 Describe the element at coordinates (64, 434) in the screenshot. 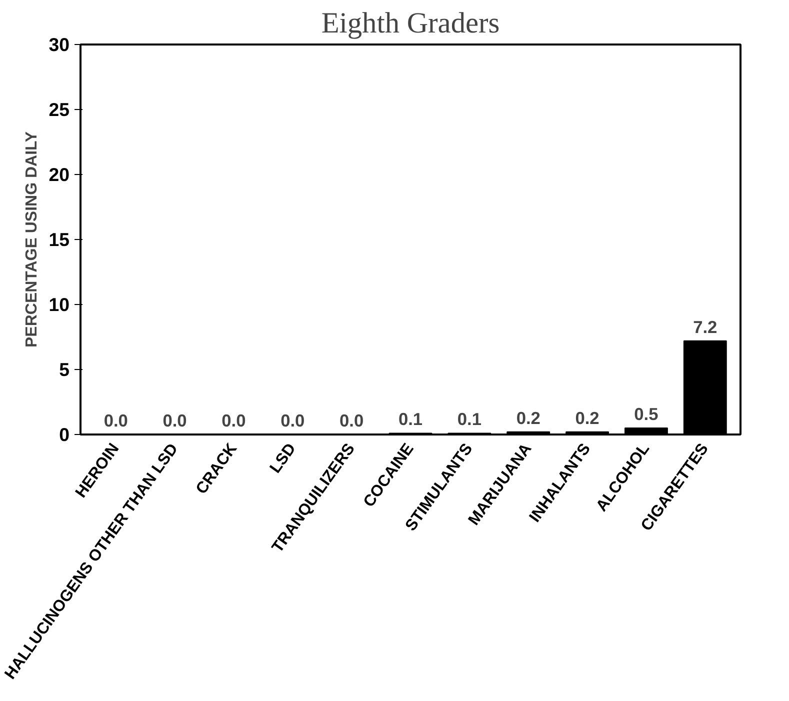

I see `y-tick-label: 0` at that location.